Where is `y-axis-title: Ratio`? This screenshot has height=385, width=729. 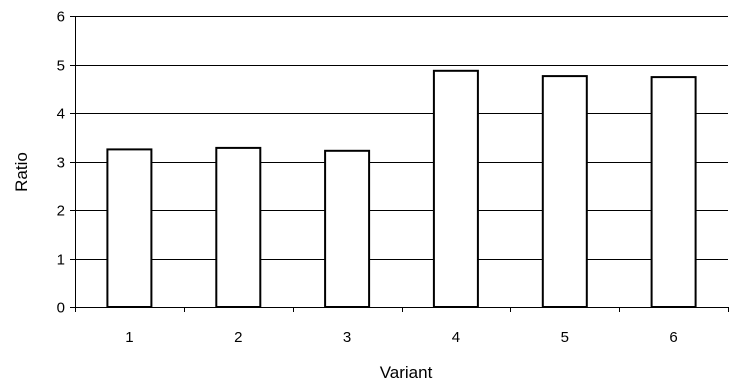
y-axis-title: Ratio is located at coordinates (21, 172).